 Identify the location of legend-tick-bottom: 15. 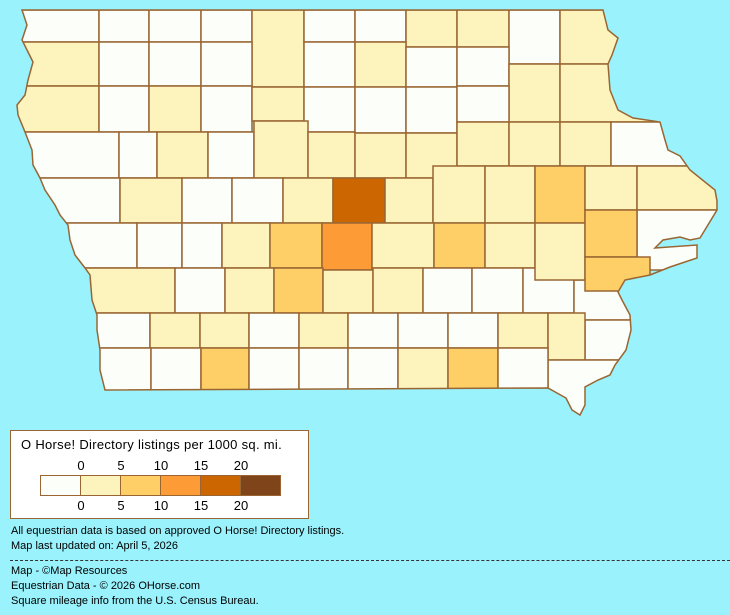
(201, 505).